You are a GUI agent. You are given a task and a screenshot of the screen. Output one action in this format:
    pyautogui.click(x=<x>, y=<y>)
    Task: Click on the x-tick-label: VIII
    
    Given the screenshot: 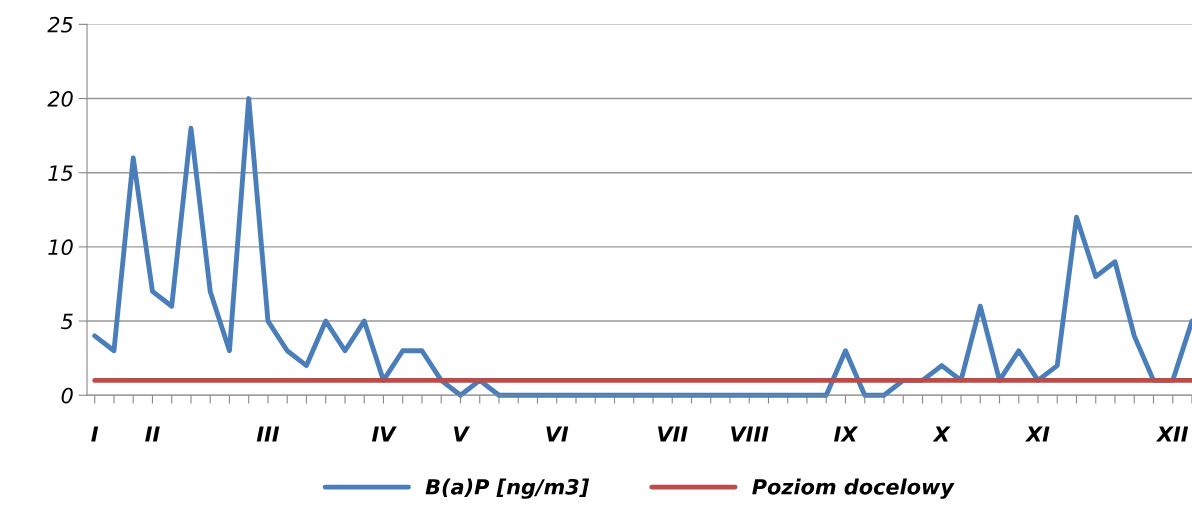 What is the action you would take?
    pyautogui.click(x=750, y=434)
    